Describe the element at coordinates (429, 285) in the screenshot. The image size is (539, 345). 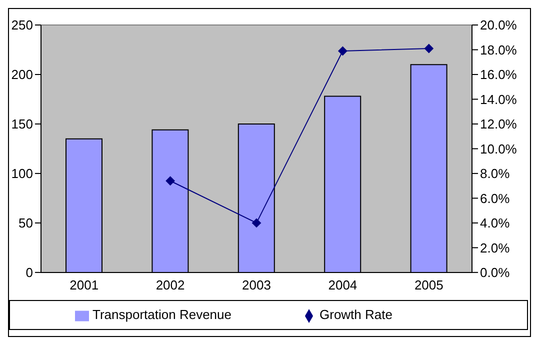
I see `x-tick-label: 2005` at that location.